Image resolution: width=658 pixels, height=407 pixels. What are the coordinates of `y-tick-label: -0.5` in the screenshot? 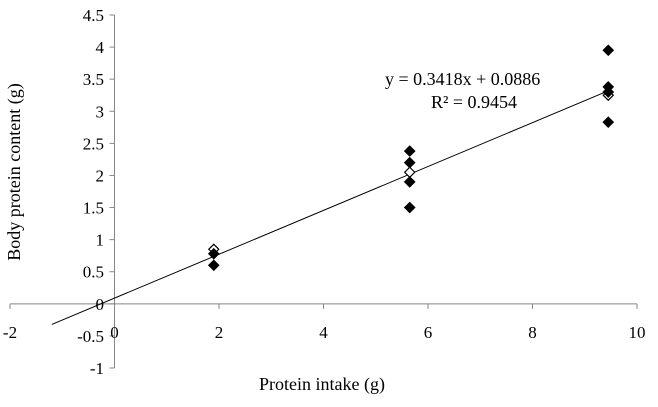 It's located at (90, 336).